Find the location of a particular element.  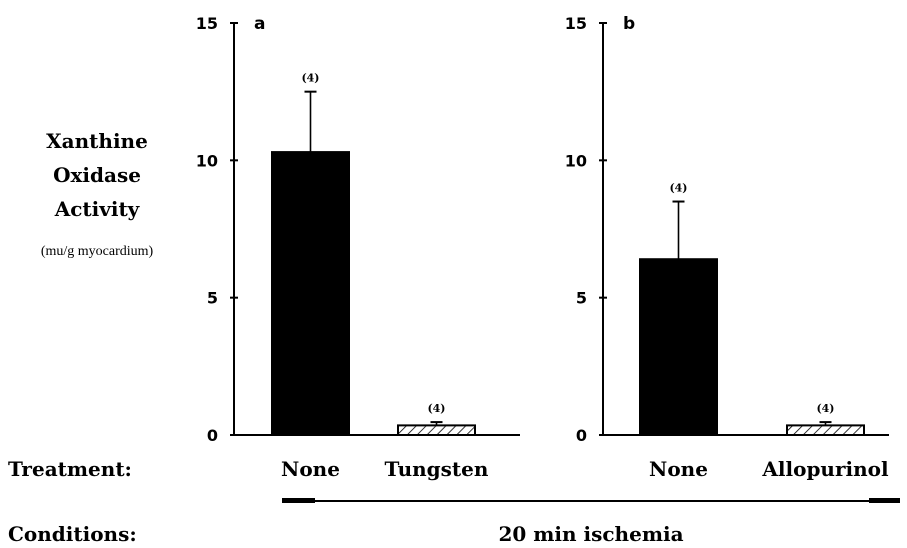

treatment-label: Treatment: is located at coordinates (70, 469).